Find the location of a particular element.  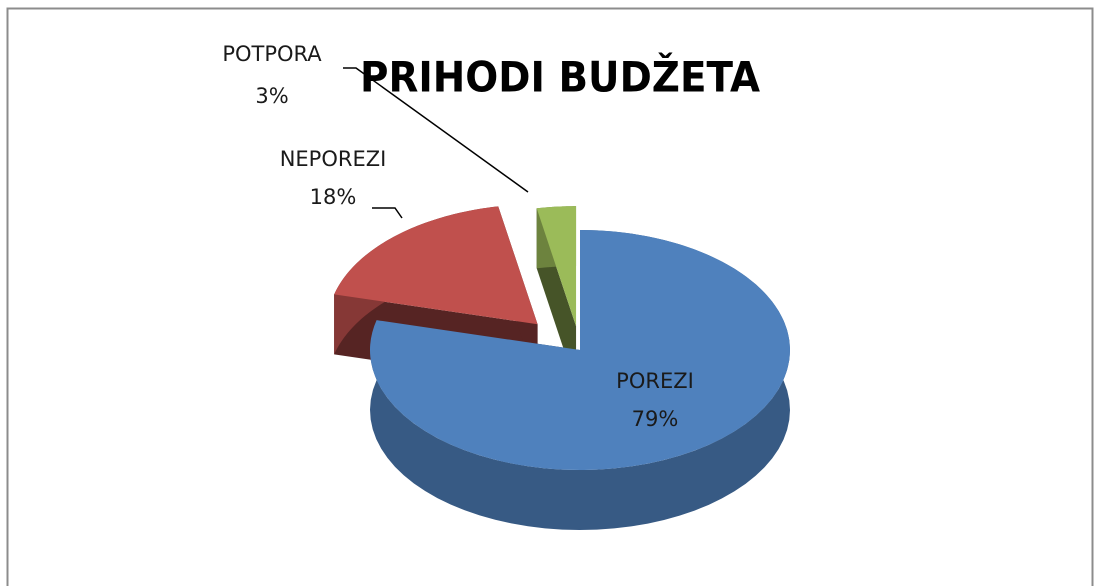

chart-title: PRIHODI BUDŽETA is located at coordinates (560, 77).